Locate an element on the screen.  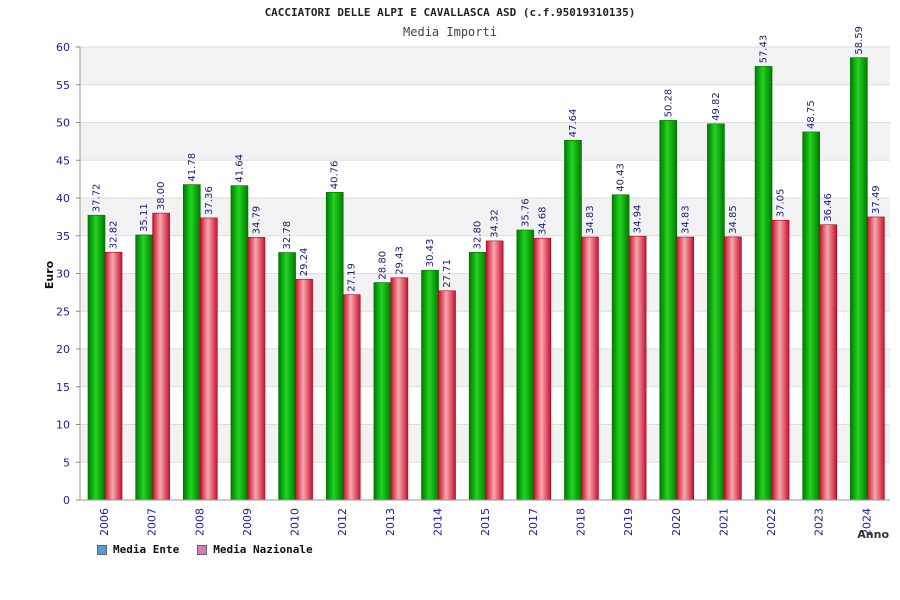
x-tick-label: 2019 is located at coordinates (628, 522).